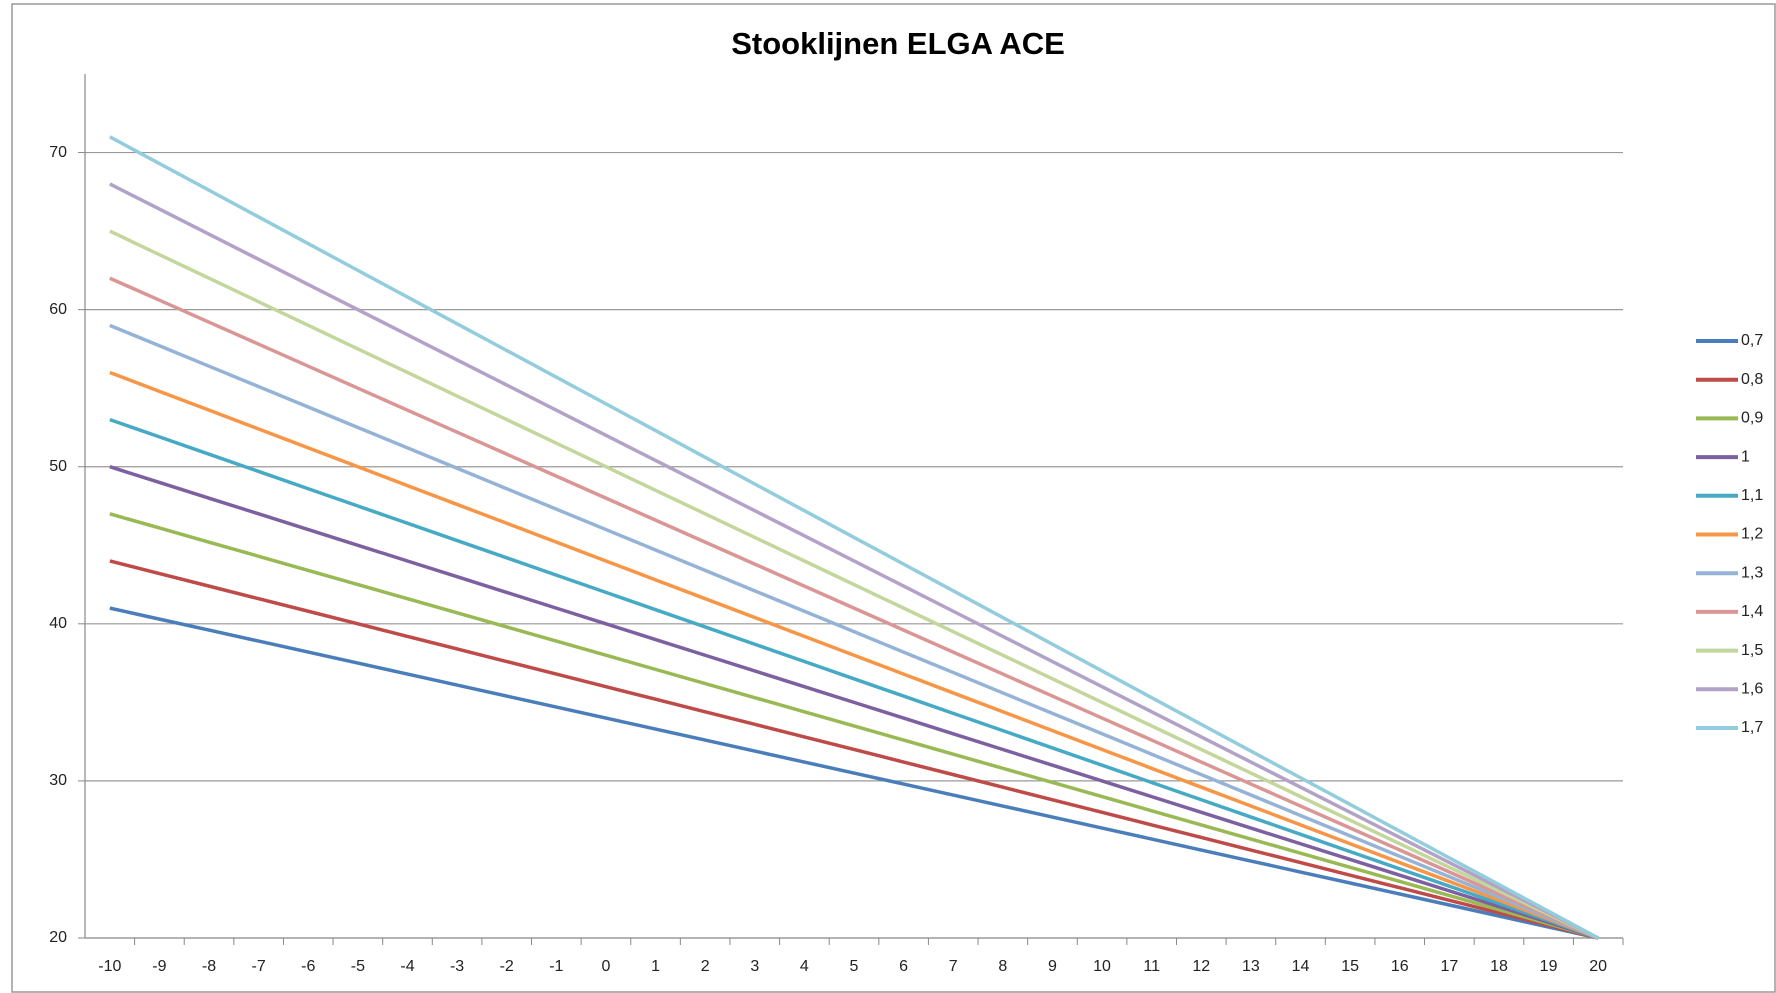  Describe the element at coordinates (58, 780) in the screenshot. I see `y-tick-label: 30` at that location.